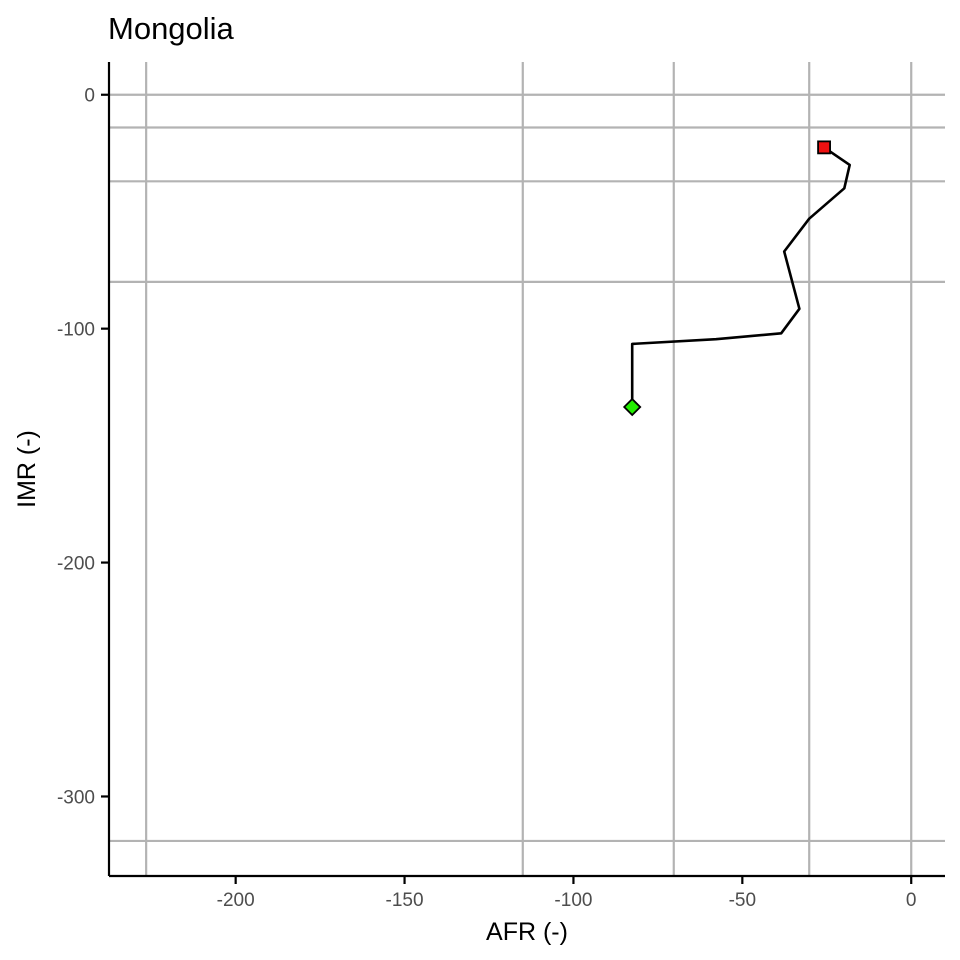 The image size is (960, 960). What do you see at coordinates (236, 900) in the screenshot?
I see `x-tick-label-0: -200` at bounding box center [236, 900].